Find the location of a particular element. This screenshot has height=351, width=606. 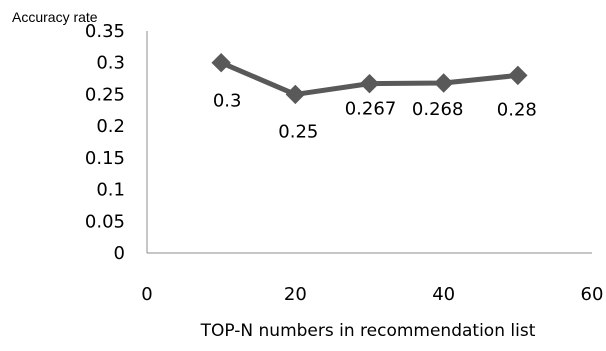

data-label: 0.3 is located at coordinates (227, 101).